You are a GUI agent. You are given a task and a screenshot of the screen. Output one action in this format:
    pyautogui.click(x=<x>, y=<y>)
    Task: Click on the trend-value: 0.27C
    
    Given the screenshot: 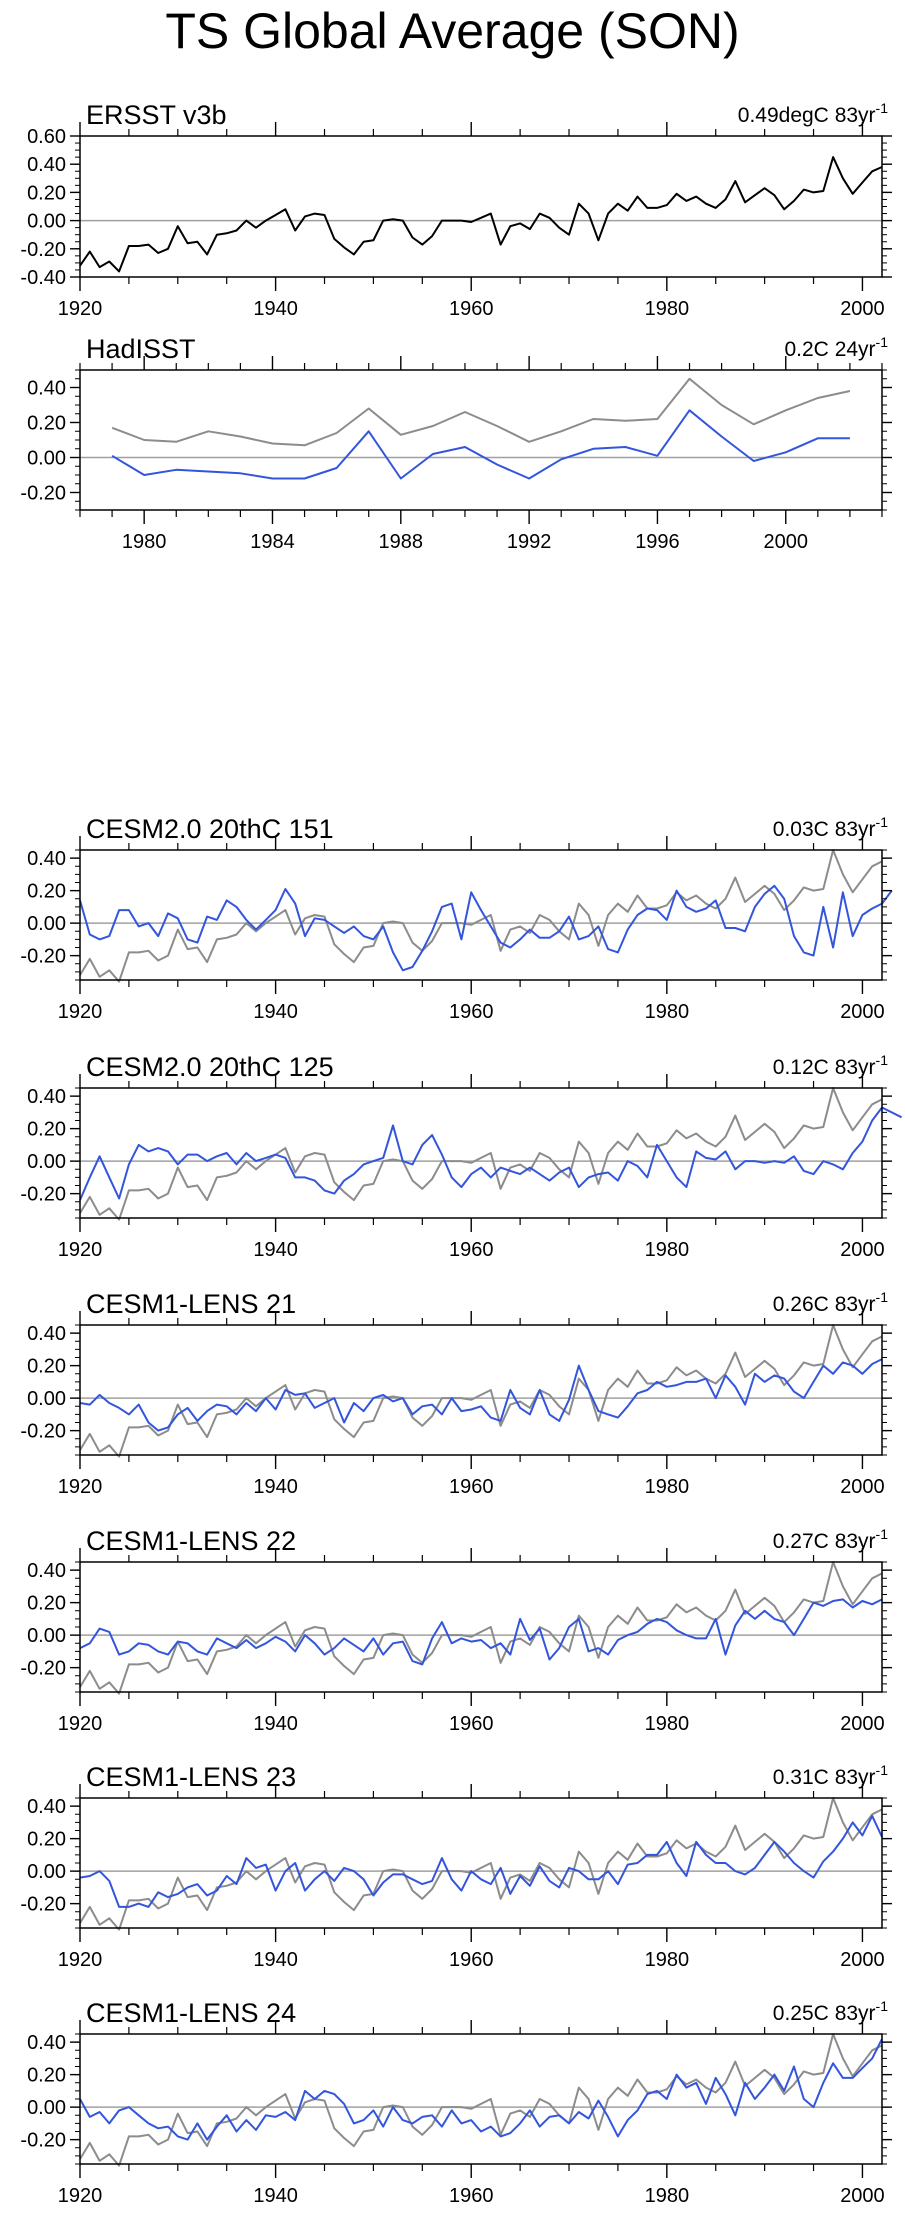 What is the action you would take?
    pyautogui.click(x=801, y=1541)
    